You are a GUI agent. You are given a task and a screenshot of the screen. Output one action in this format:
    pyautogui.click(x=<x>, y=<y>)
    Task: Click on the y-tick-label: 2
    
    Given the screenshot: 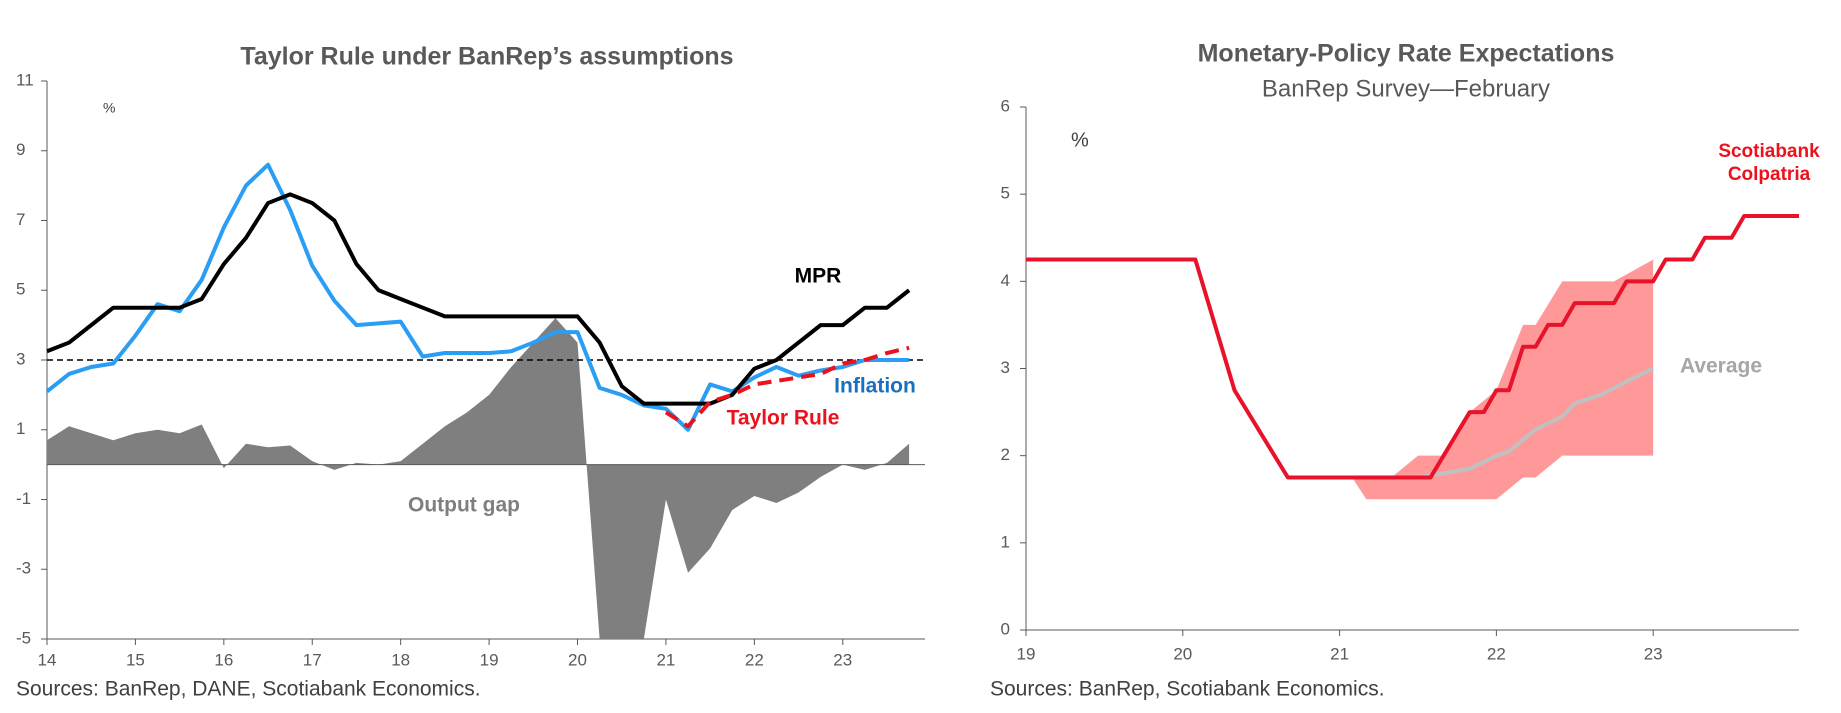 What is the action you would take?
    pyautogui.click(x=1005, y=454)
    